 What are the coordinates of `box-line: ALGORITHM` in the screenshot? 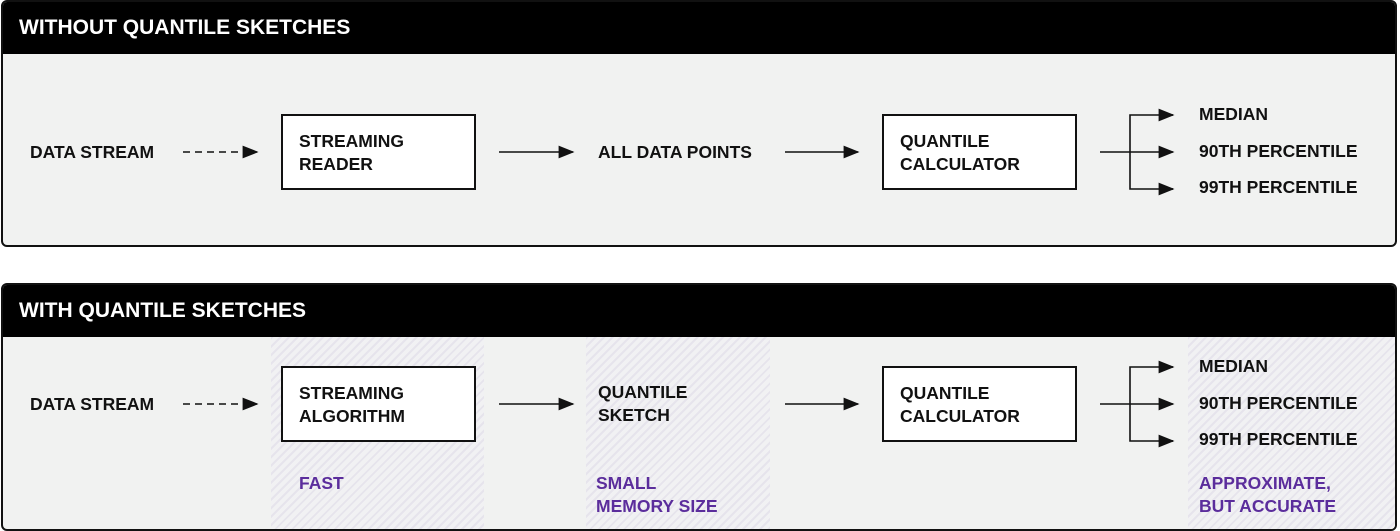 It's located at (352, 416).